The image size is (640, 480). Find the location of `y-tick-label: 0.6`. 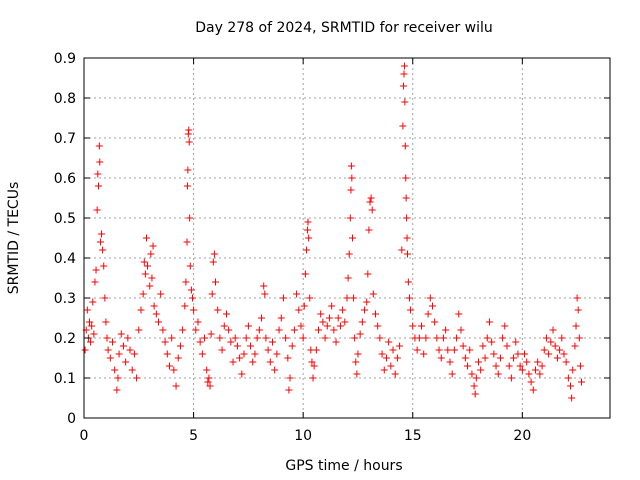

y-tick-label: 0.6 is located at coordinates (65, 179).